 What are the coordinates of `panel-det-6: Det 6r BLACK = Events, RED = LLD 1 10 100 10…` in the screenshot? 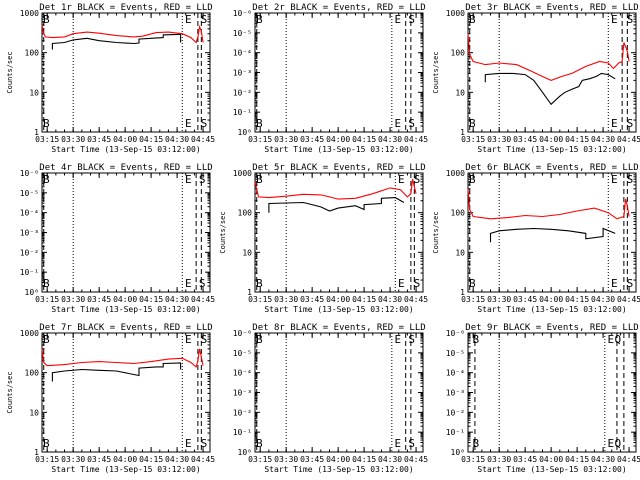 It's located at (536, 238).